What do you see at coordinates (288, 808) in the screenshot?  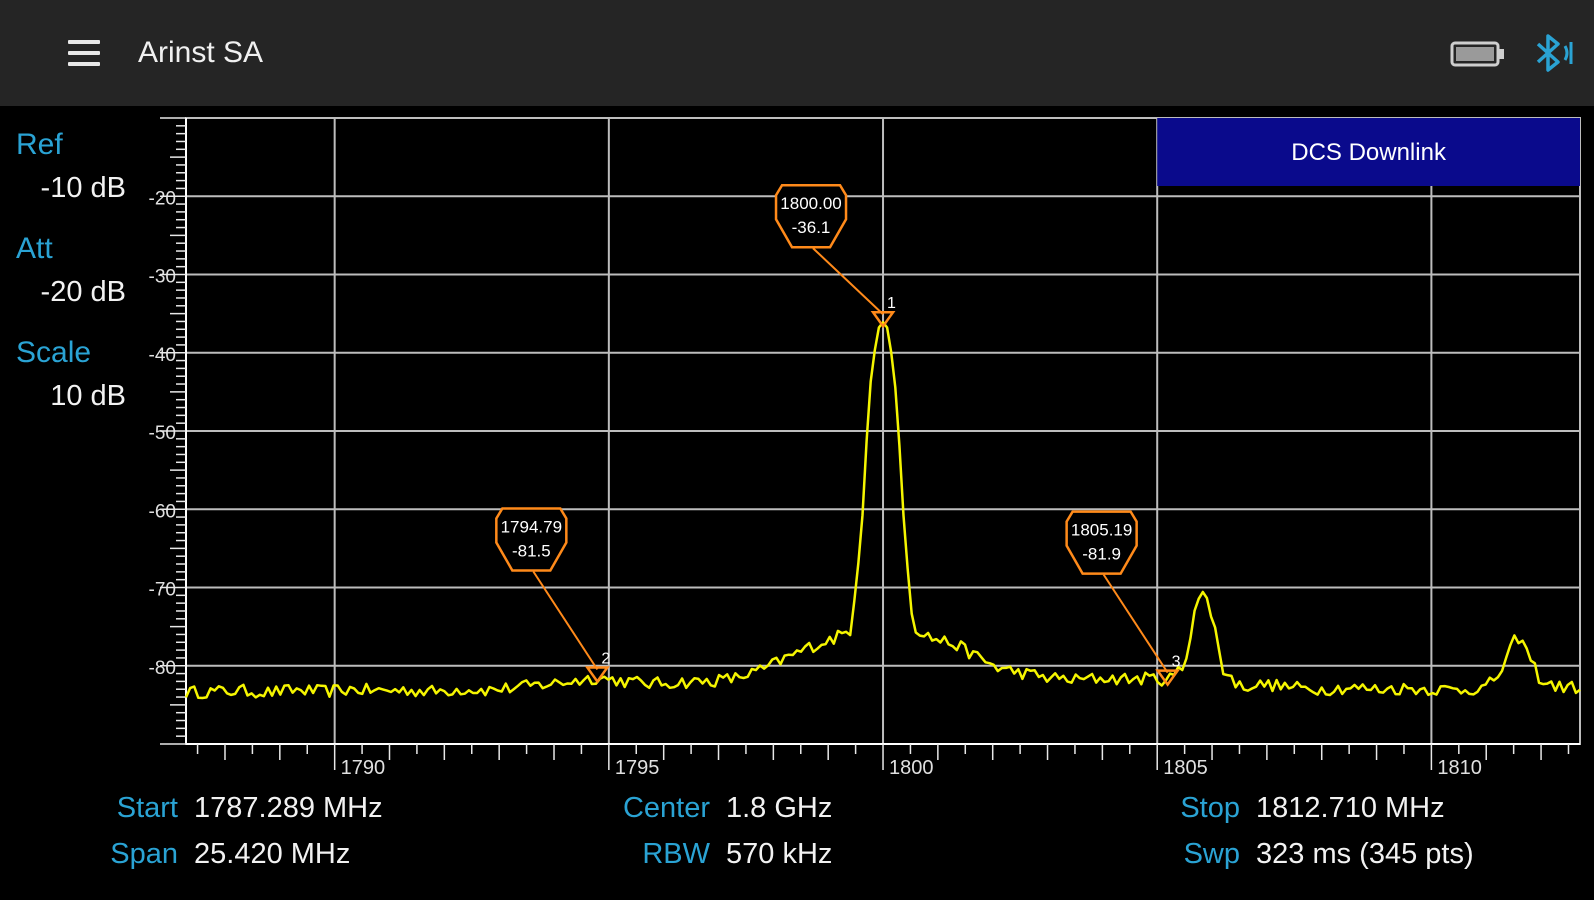 I see `start-value: 1787.289 MHz` at bounding box center [288, 808].